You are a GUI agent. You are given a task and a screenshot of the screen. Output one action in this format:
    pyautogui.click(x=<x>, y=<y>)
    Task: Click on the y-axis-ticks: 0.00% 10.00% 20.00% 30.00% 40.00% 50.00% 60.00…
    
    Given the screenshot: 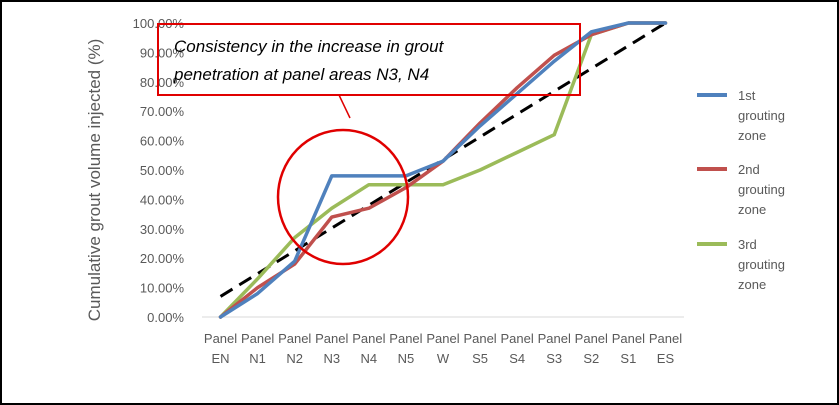 What is the action you would take?
    pyautogui.click(x=159, y=170)
    